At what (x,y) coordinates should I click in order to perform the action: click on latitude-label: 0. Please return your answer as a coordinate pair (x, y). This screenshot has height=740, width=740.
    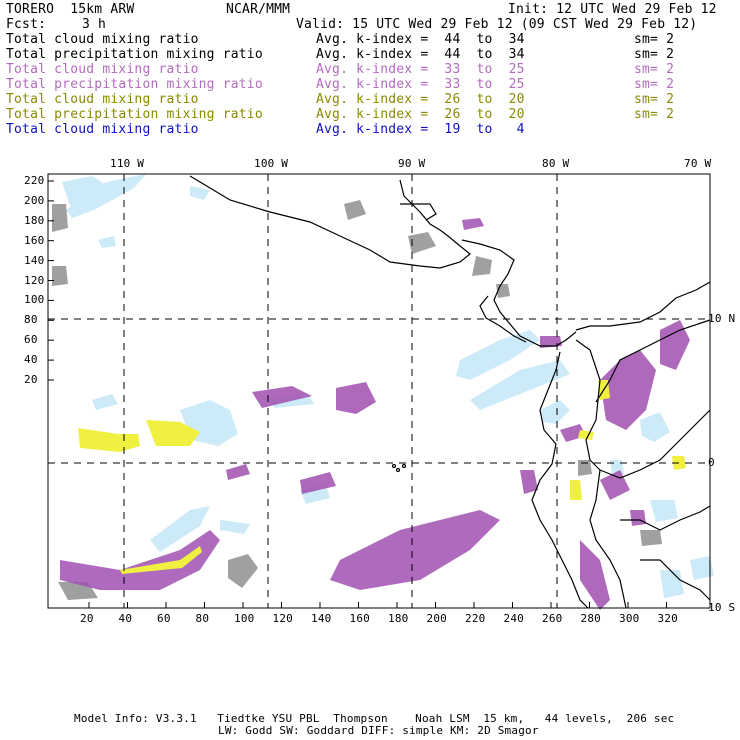
    Looking at the image, I should click on (711, 462).